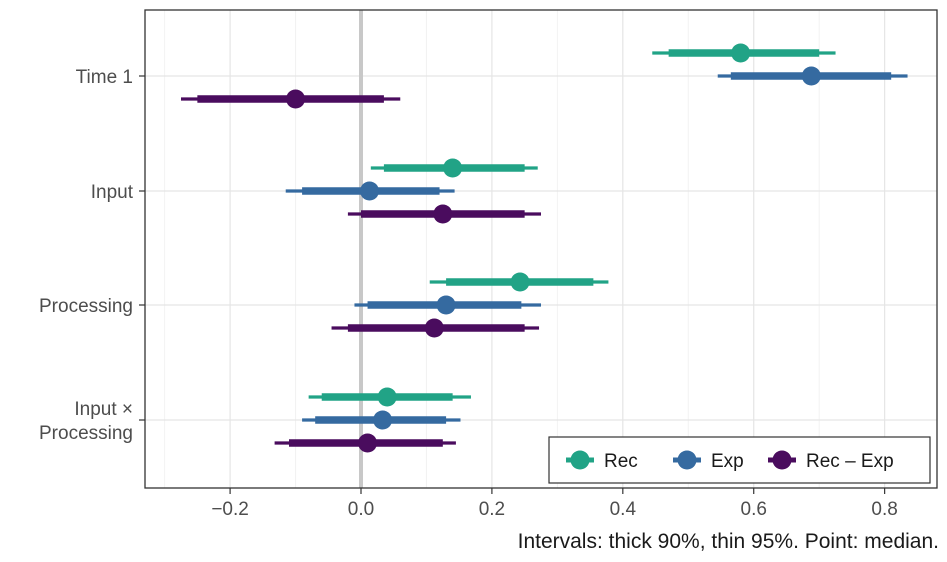  Describe the element at coordinates (621, 461) in the screenshot. I see `legend-label: Rec` at that location.